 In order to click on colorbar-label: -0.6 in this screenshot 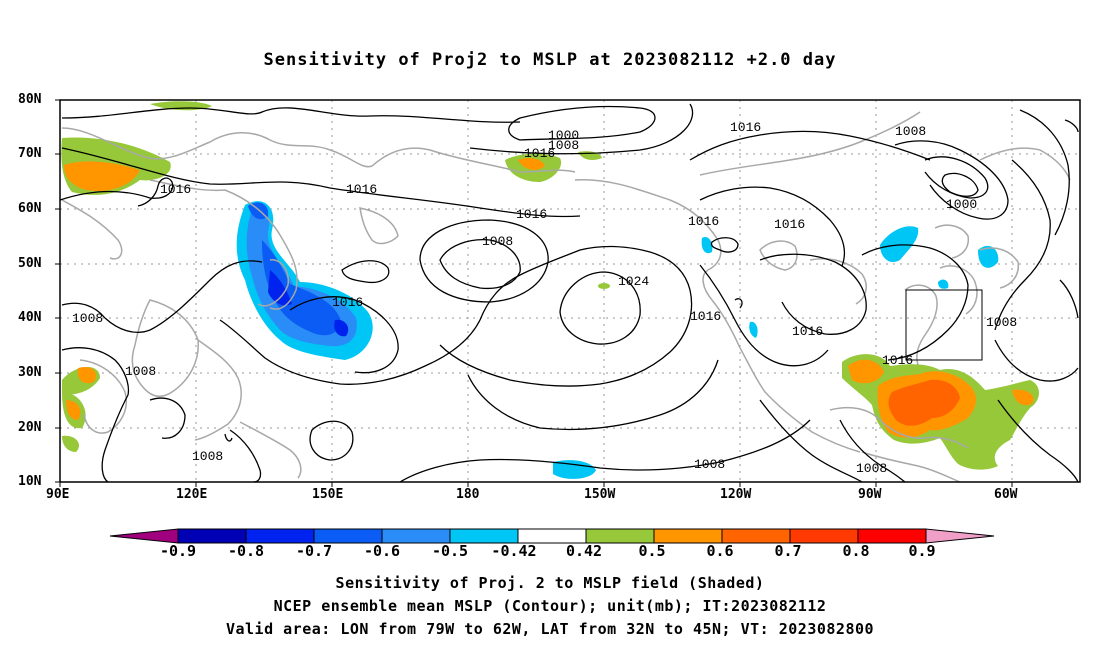, I will do `click(382, 551)`.